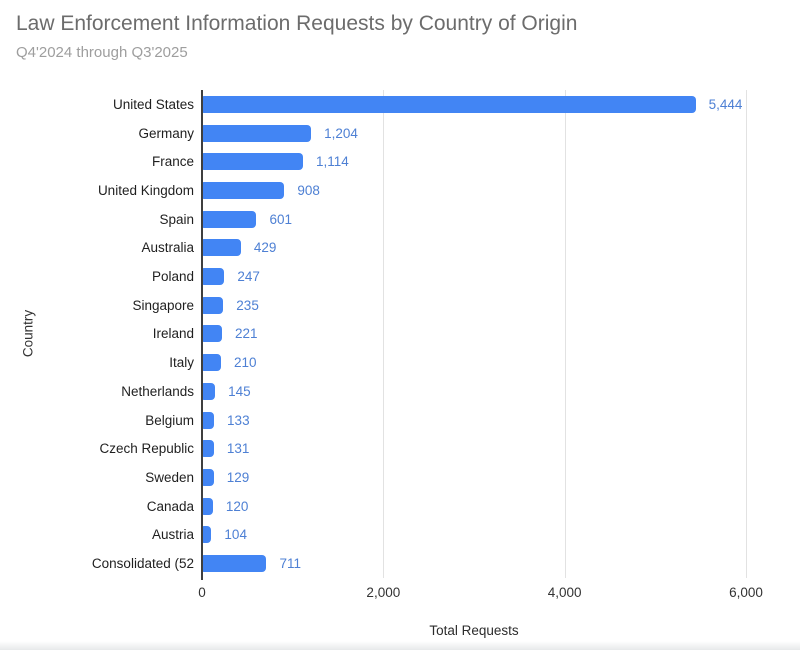 The image size is (800, 650). What do you see at coordinates (238, 477) in the screenshot?
I see `value-label: 129` at bounding box center [238, 477].